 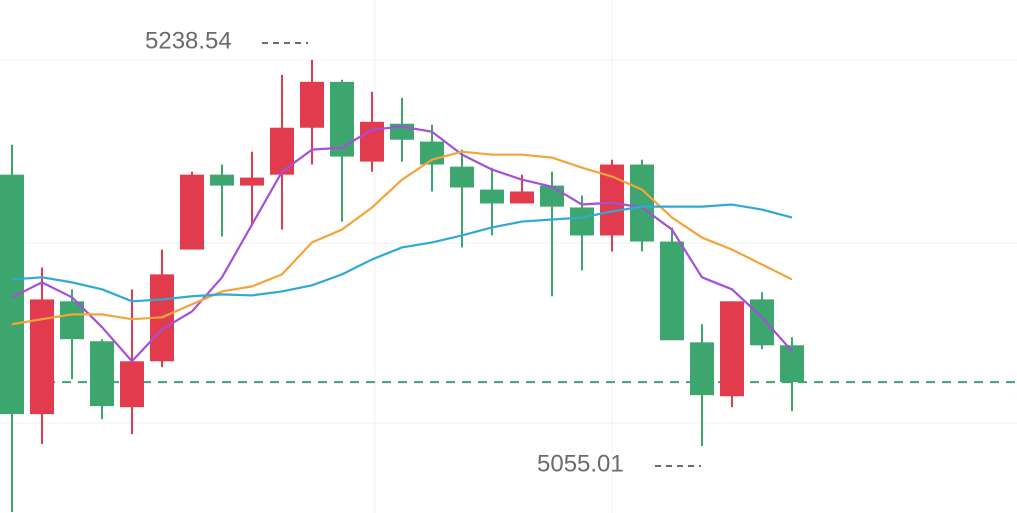 What do you see at coordinates (188, 40) in the screenshot?
I see `high-annotation: 5238.54` at bounding box center [188, 40].